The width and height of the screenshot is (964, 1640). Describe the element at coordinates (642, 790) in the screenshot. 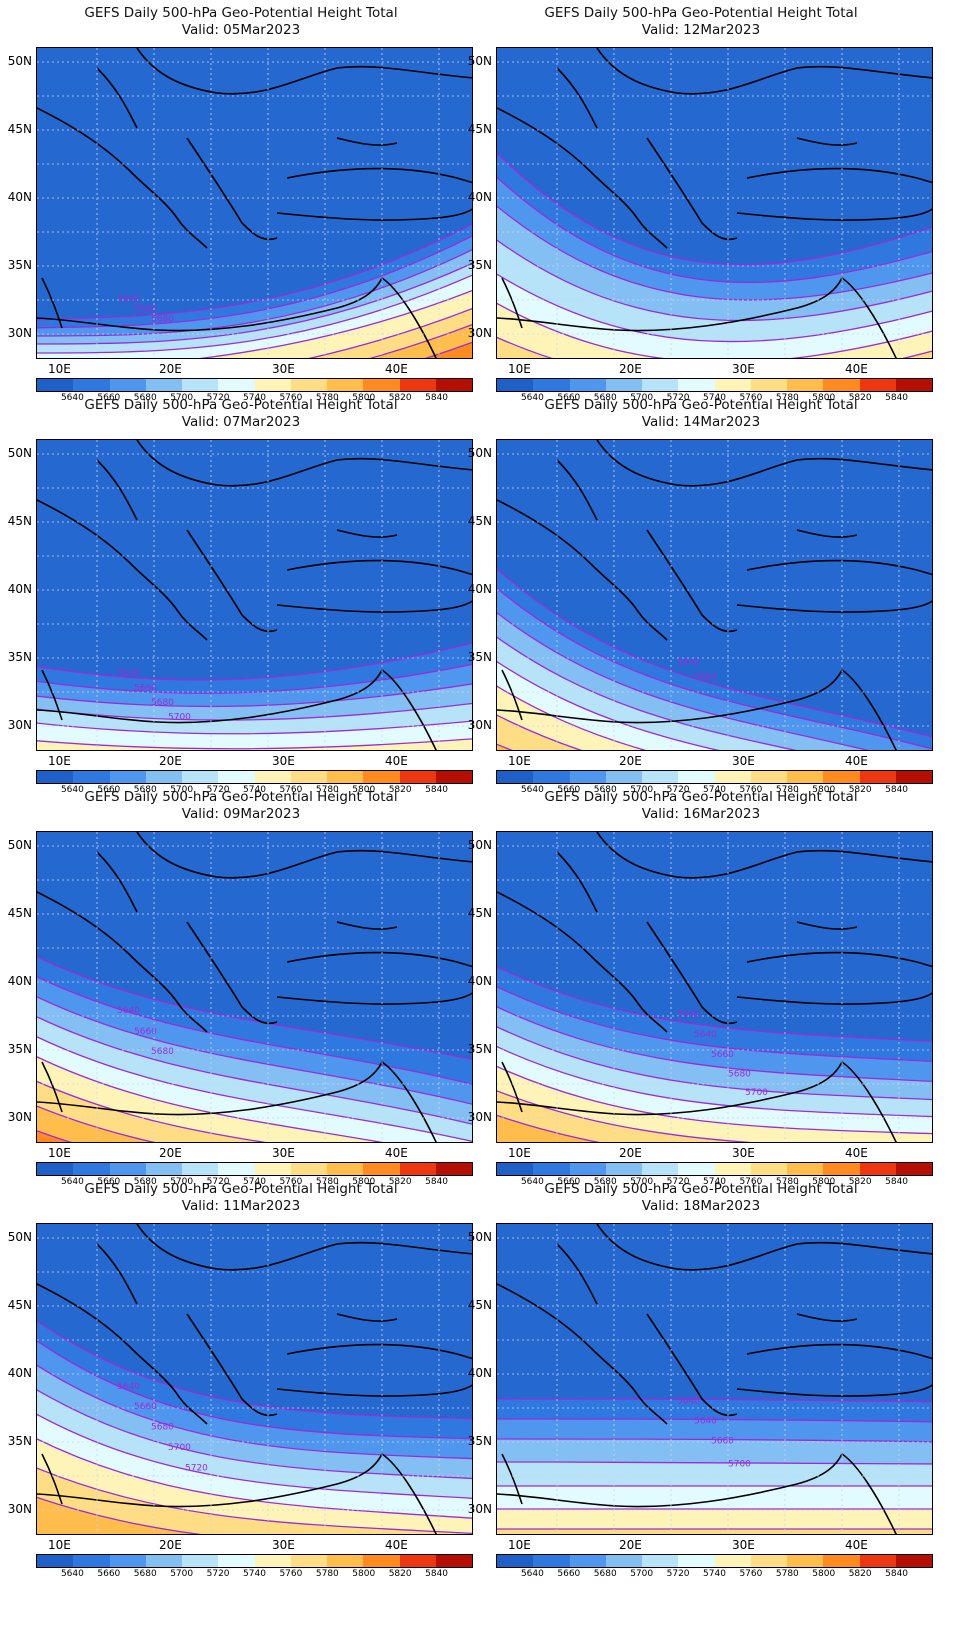

I see `colorbar-label: 5700` at that location.